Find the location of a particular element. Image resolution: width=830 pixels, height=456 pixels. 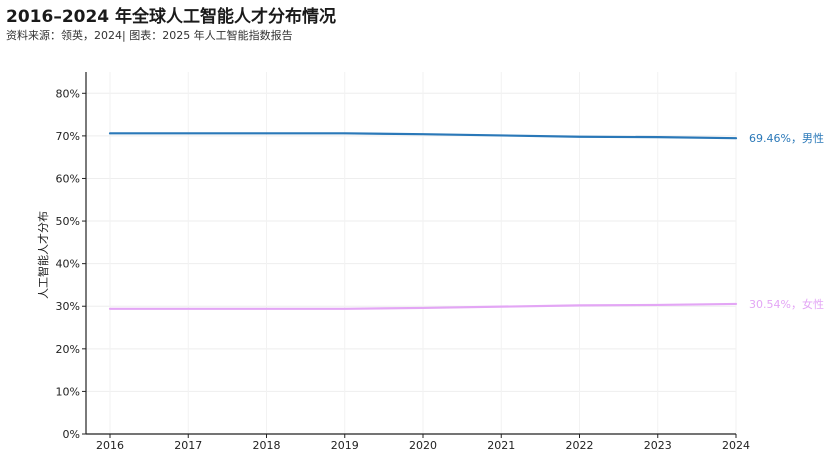

x-tick-label: 2020 is located at coordinates (423, 445).